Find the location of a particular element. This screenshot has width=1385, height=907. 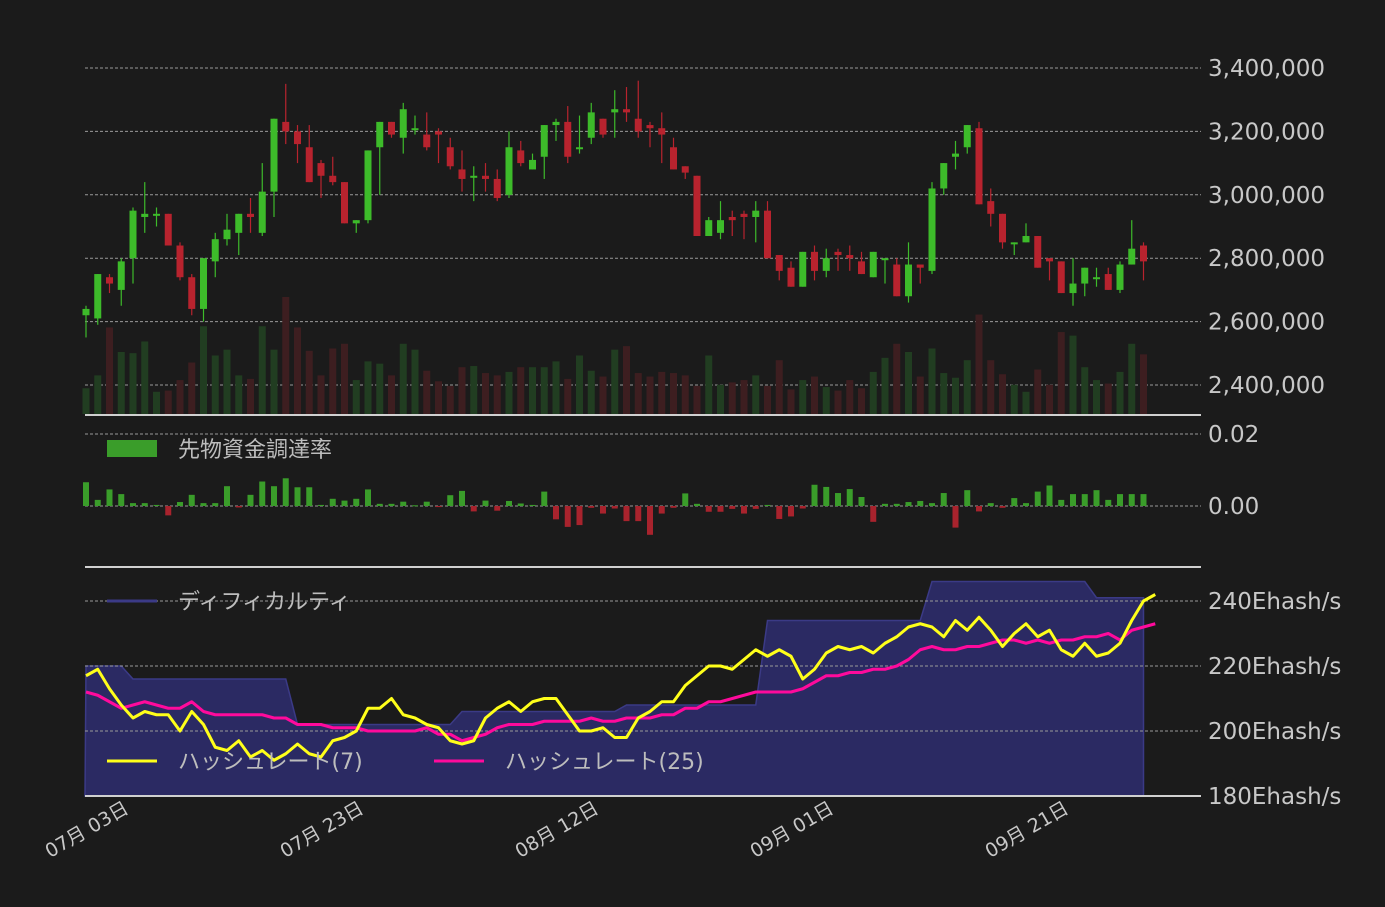

hash25-legend-label: ハッシュレート(25) is located at coordinates (604, 762).